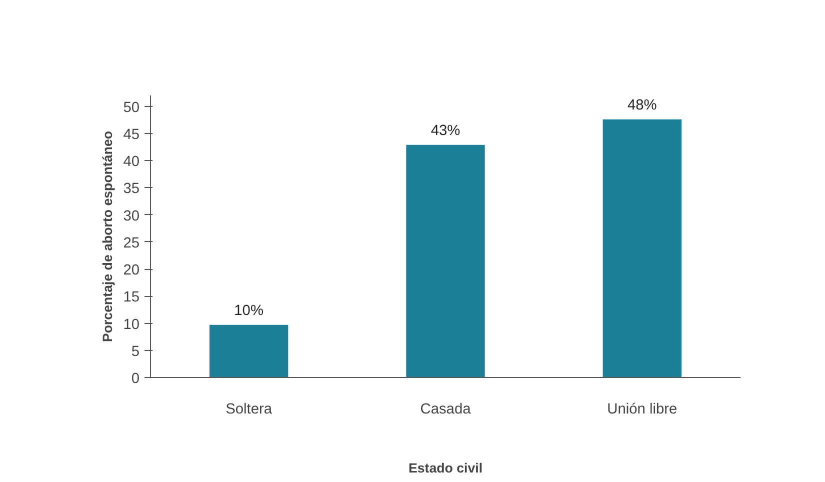  I want to click on data-label: 48%, so click(642, 105).